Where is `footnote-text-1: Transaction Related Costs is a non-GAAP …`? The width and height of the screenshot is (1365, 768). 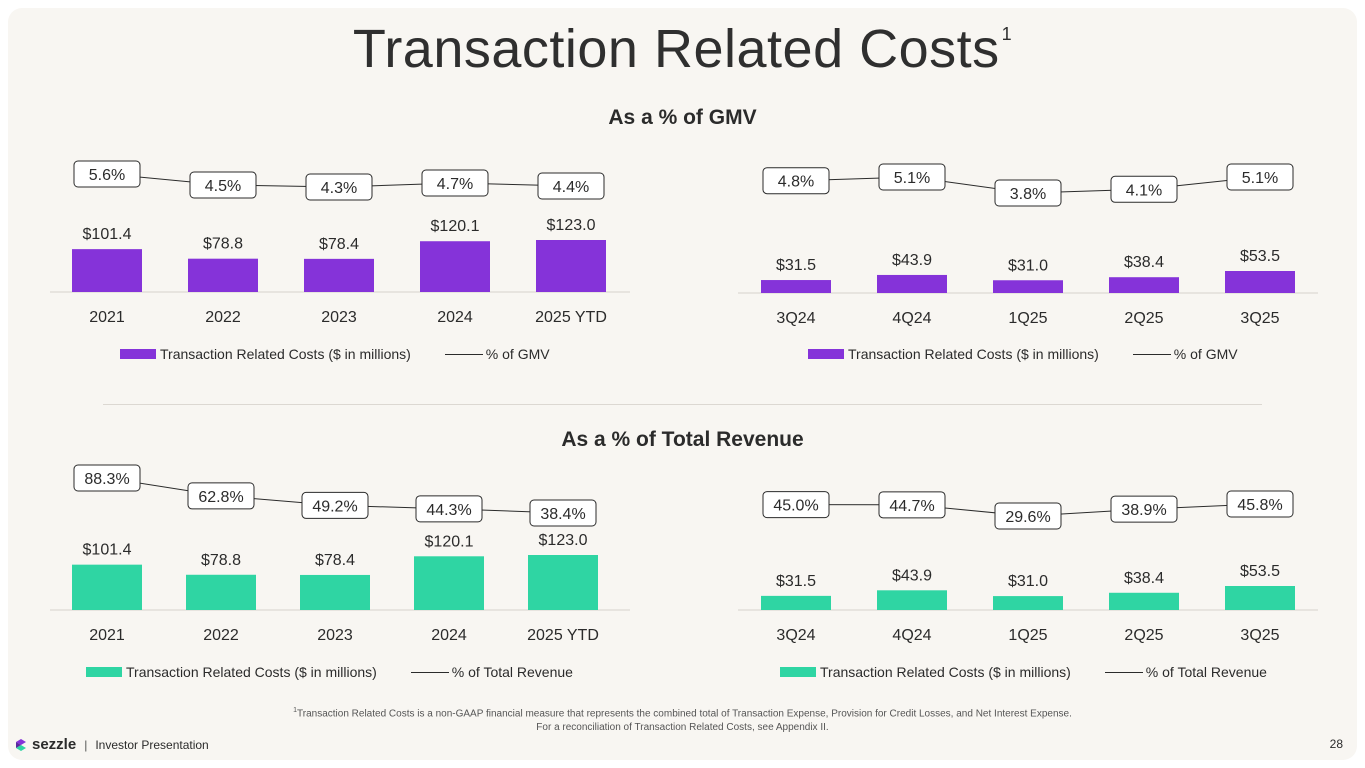 footnote-text-1: Transaction Related Costs is a non-GAAP … is located at coordinates (684, 714).